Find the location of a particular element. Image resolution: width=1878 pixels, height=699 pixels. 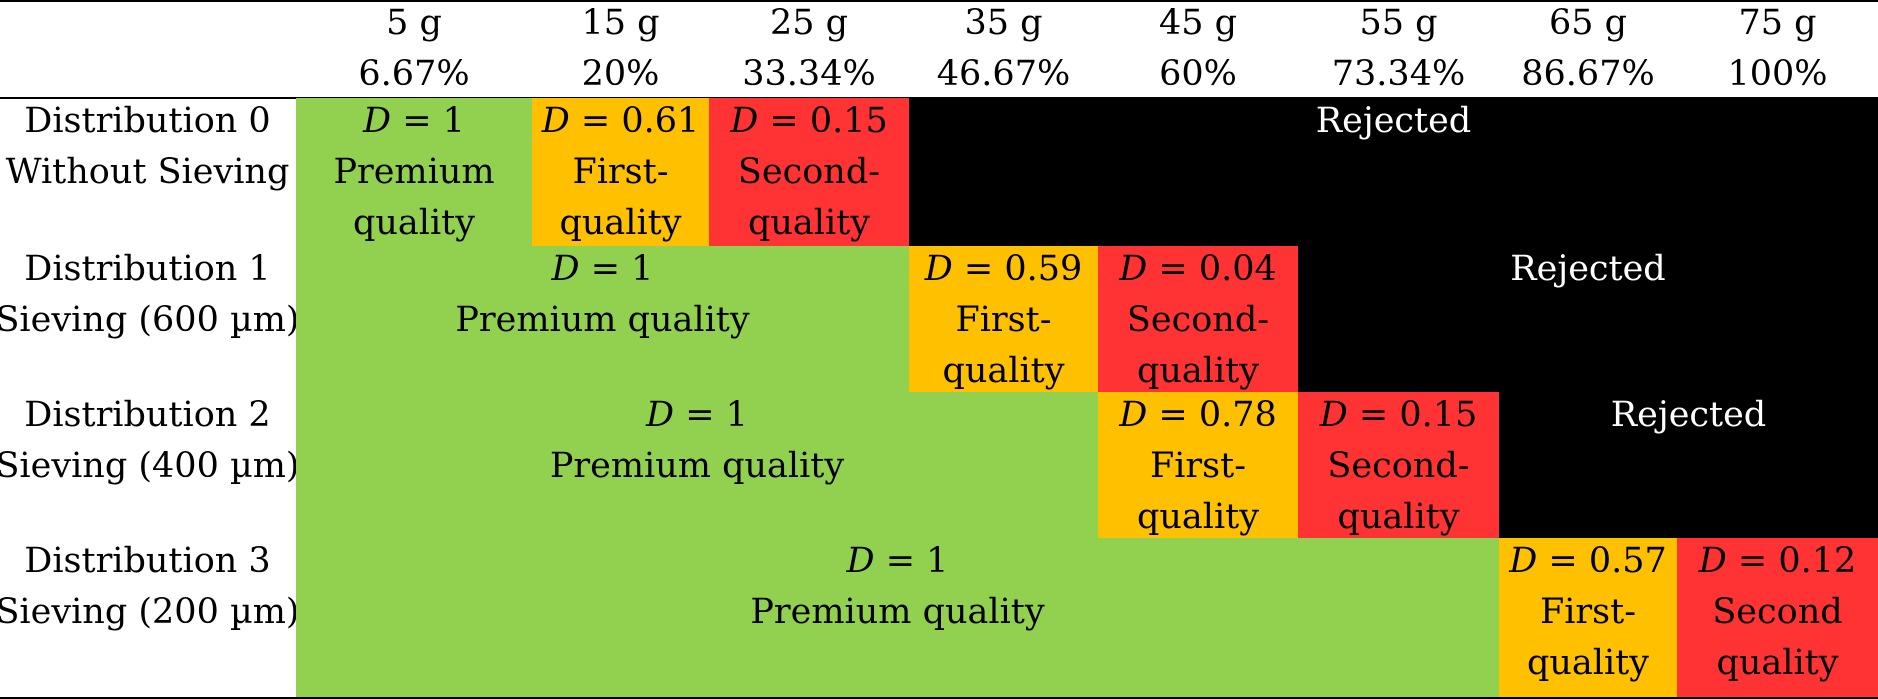

column-mass: 55 g is located at coordinates (1398, 23).